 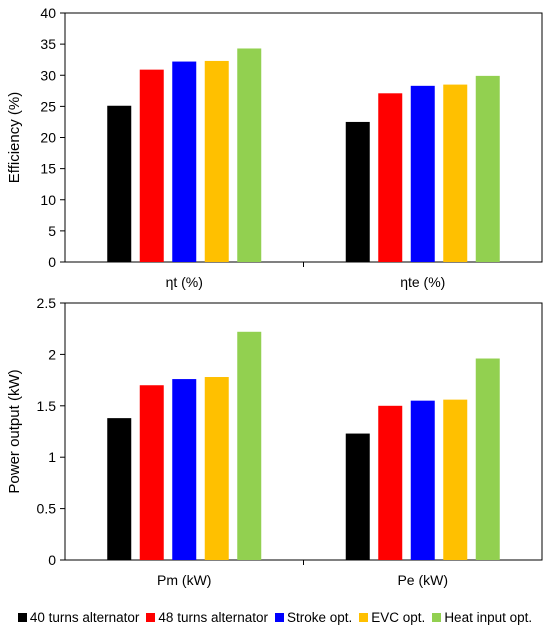 What do you see at coordinates (14, 431) in the screenshot?
I see `y-axis-label: Power output (kW)` at bounding box center [14, 431].